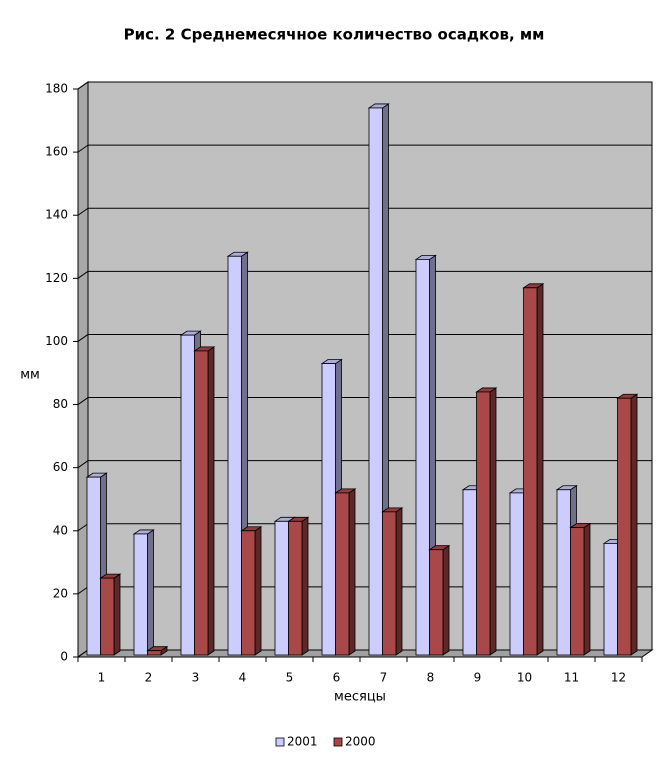 The height and width of the screenshot is (761, 669). What do you see at coordinates (149, 678) in the screenshot?
I see `x-tick-label: 2` at bounding box center [149, 678].